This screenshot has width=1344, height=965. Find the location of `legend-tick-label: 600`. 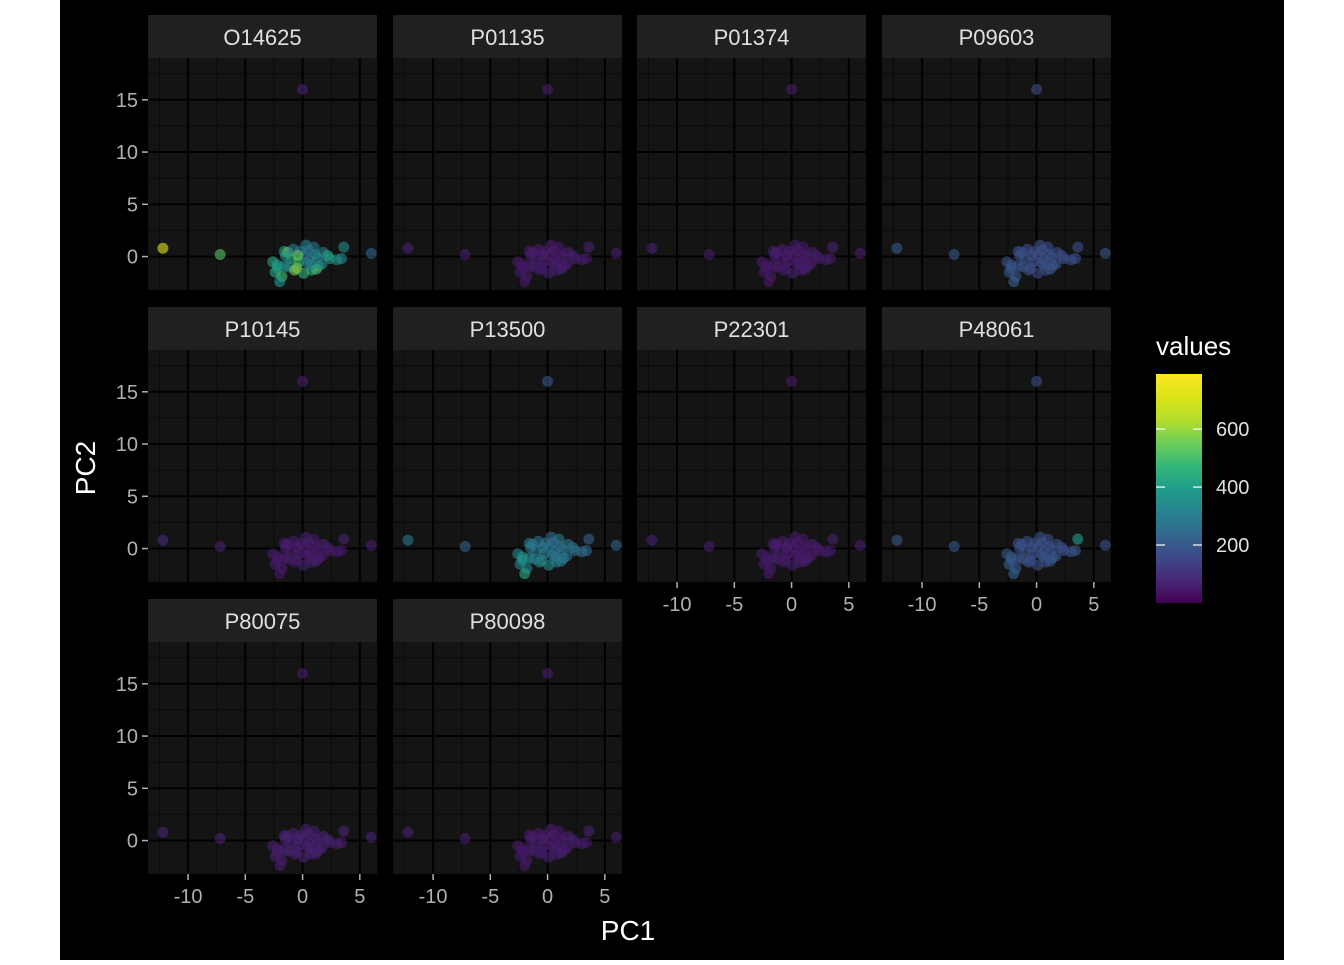

legend-tick-label: 600 is located at coordinates (1232, 430).